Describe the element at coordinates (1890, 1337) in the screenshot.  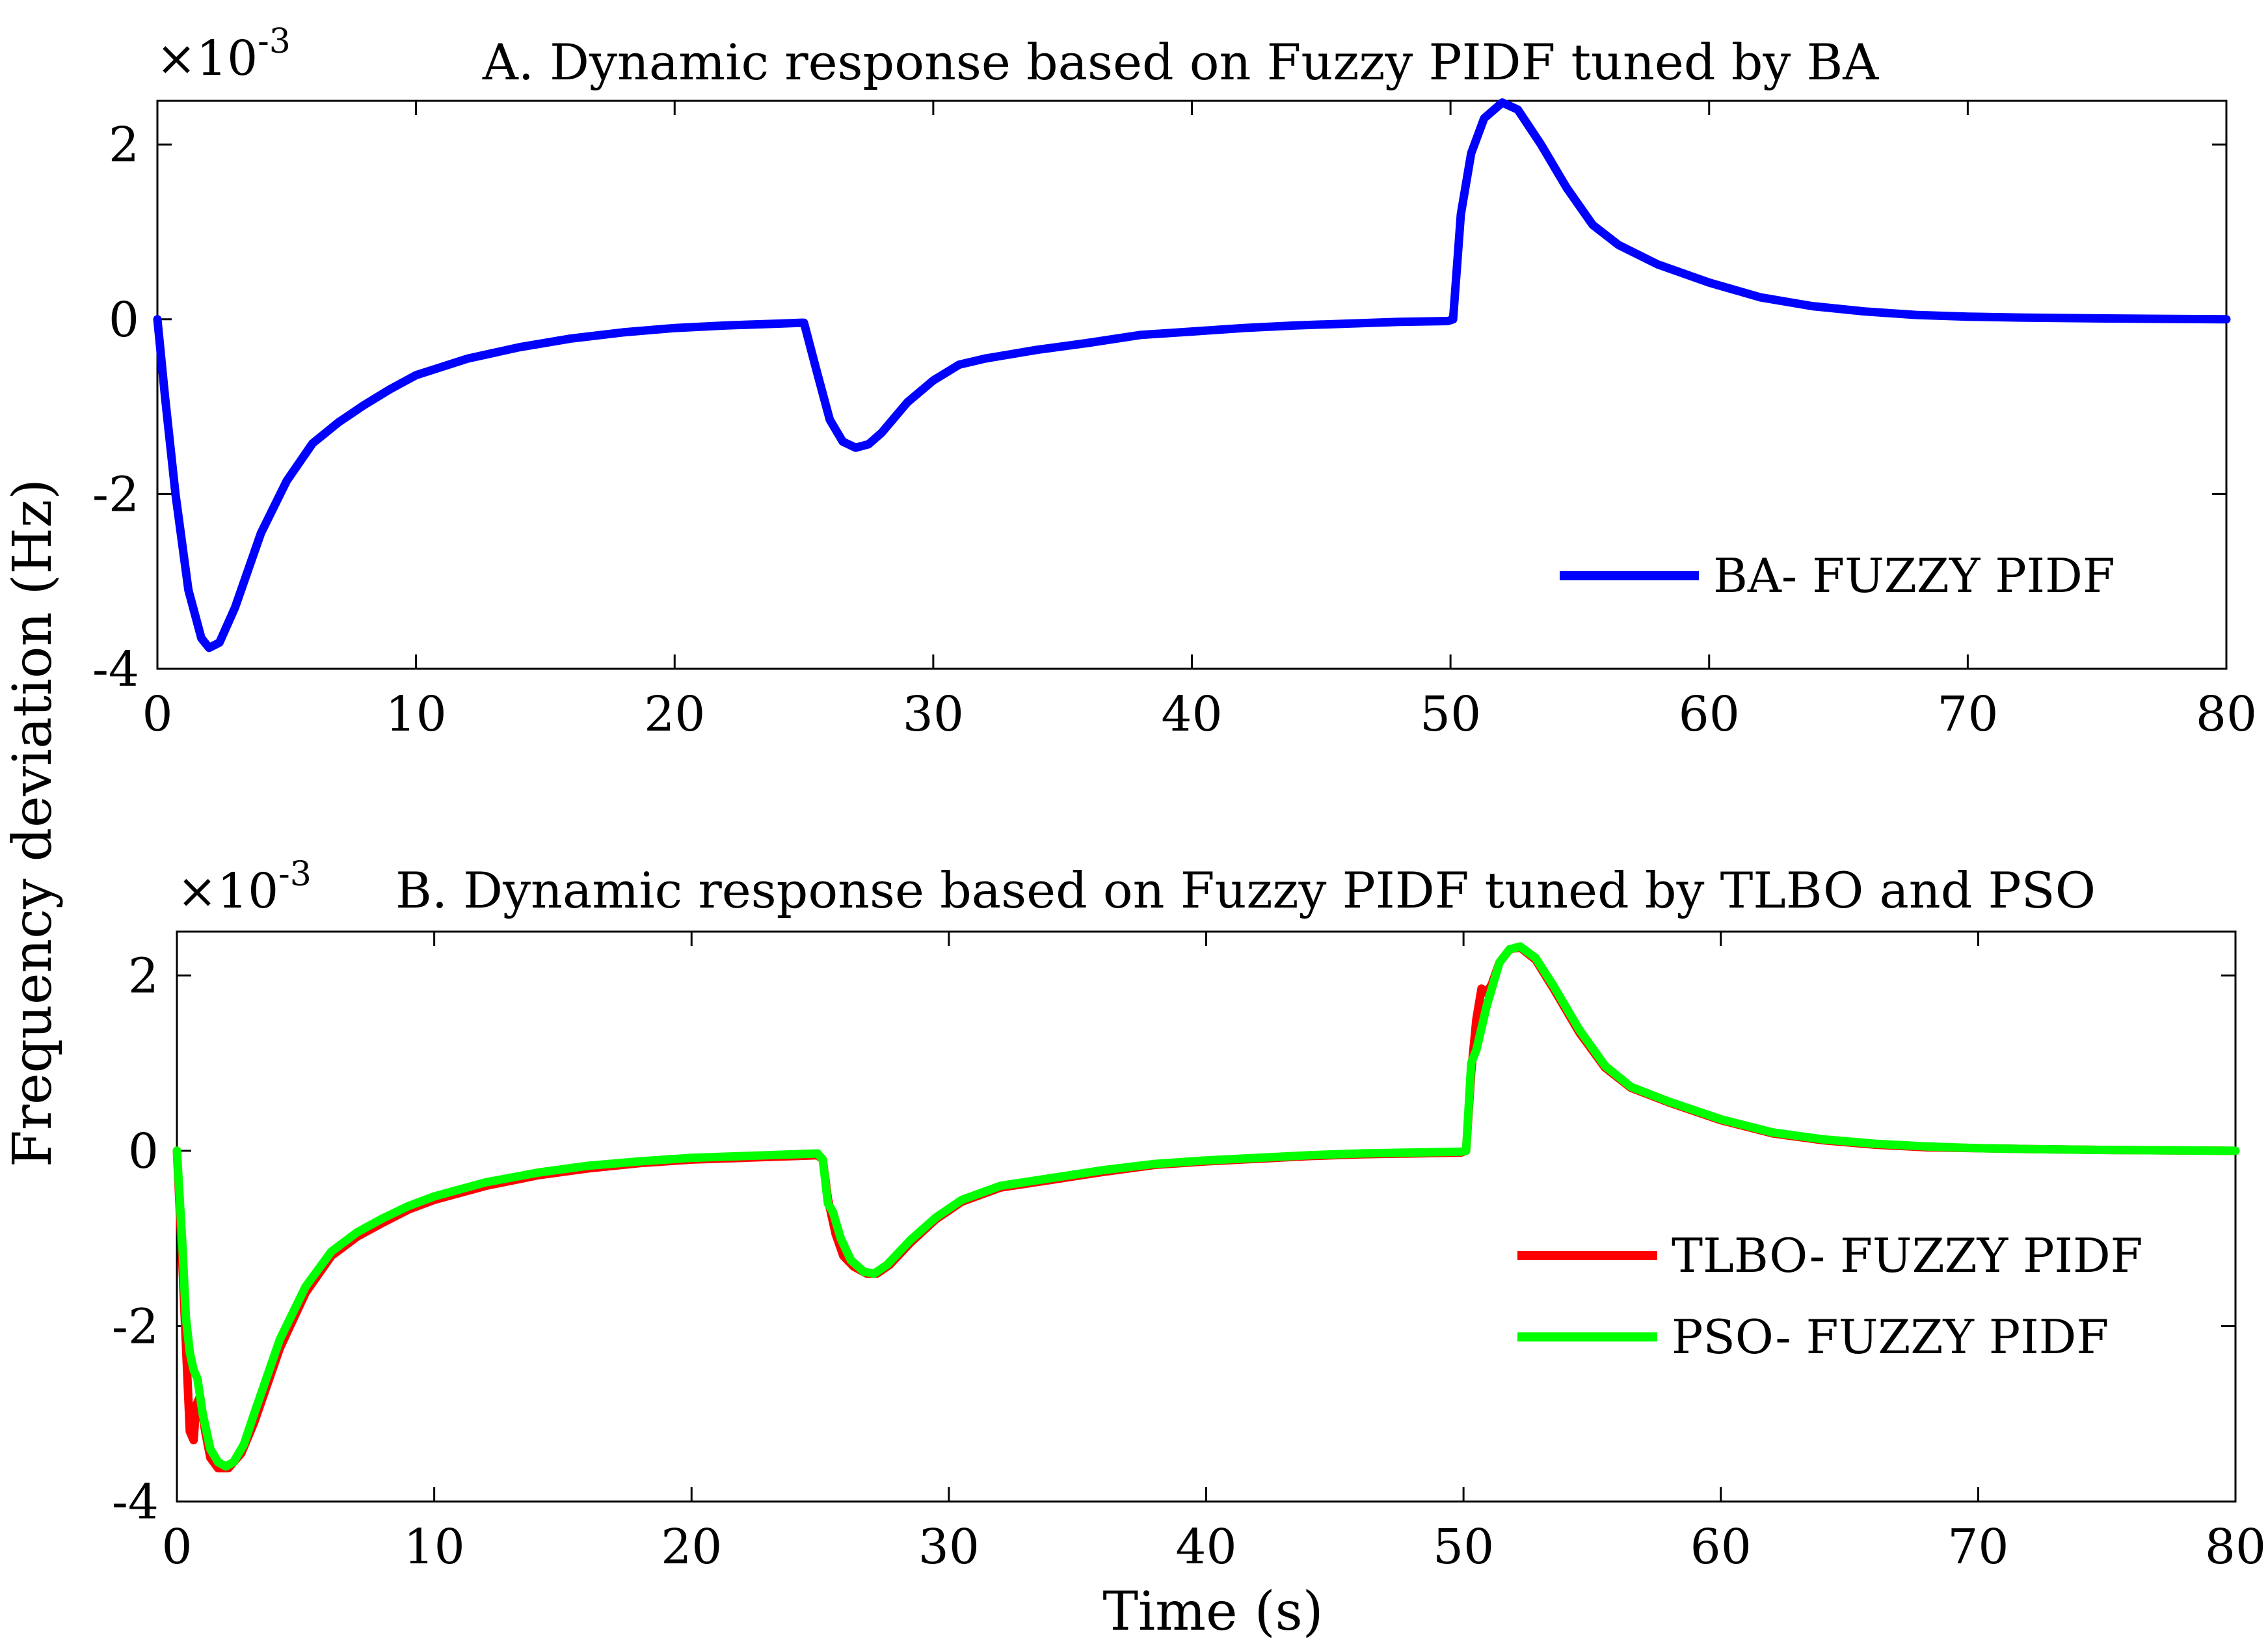
I see `panel-b-legend-label-pso: PSO- FUZZY PIDF` at that location.